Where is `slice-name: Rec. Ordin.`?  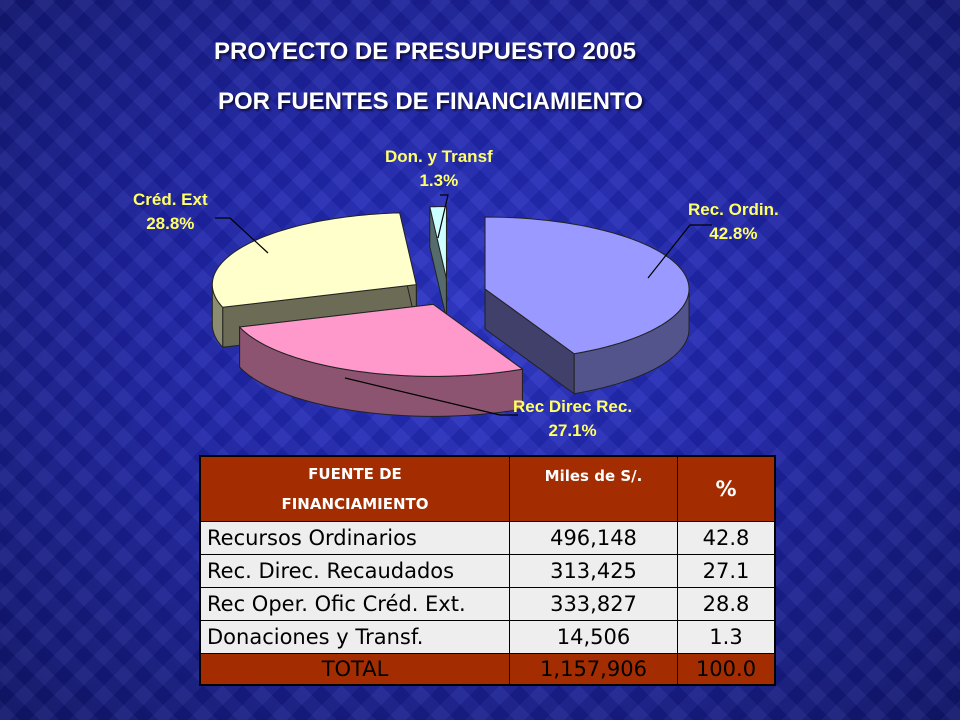
slice-name: Rec. Ordin. is located at coordinates (733, 209).